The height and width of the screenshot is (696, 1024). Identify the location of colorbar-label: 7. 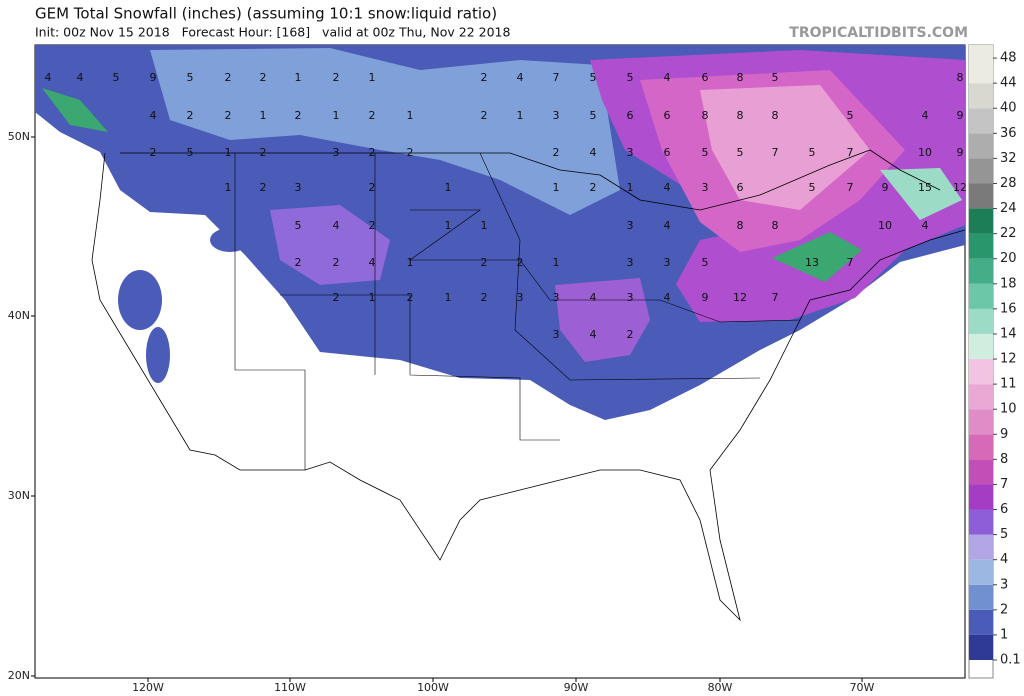
(1004, 484).